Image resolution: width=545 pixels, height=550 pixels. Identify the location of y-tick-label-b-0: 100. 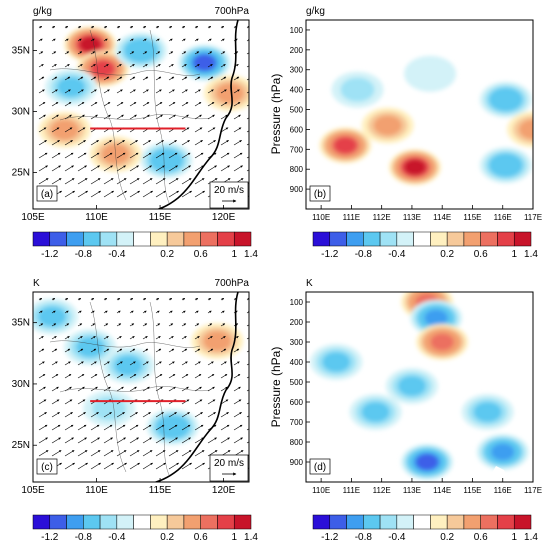
(297, 30).